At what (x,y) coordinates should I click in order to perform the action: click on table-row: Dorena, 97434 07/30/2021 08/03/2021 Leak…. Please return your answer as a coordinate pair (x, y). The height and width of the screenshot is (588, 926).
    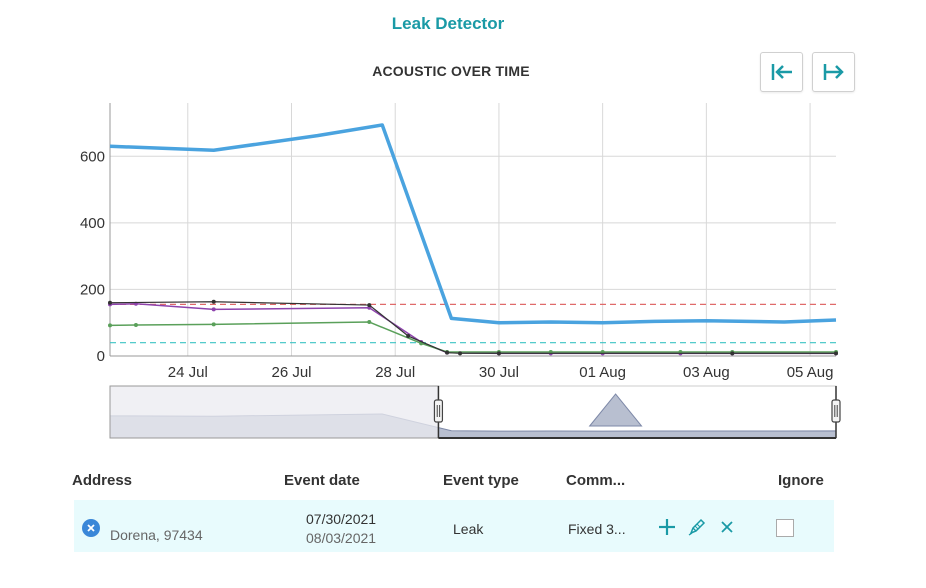
    Looking at the image, I should click on (454, 526).